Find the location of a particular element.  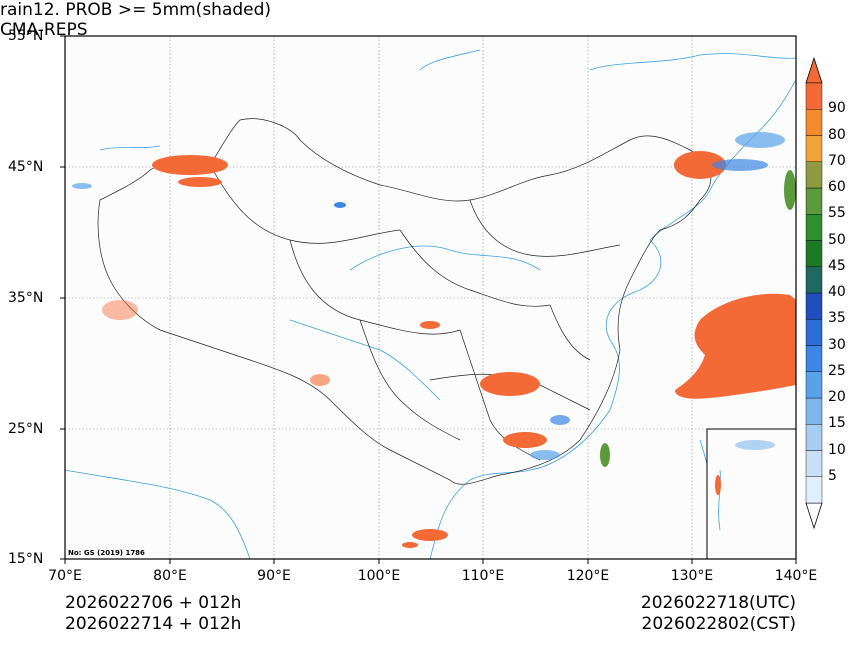

lat-label-45: 45°N is located at coordinates (26, 167).